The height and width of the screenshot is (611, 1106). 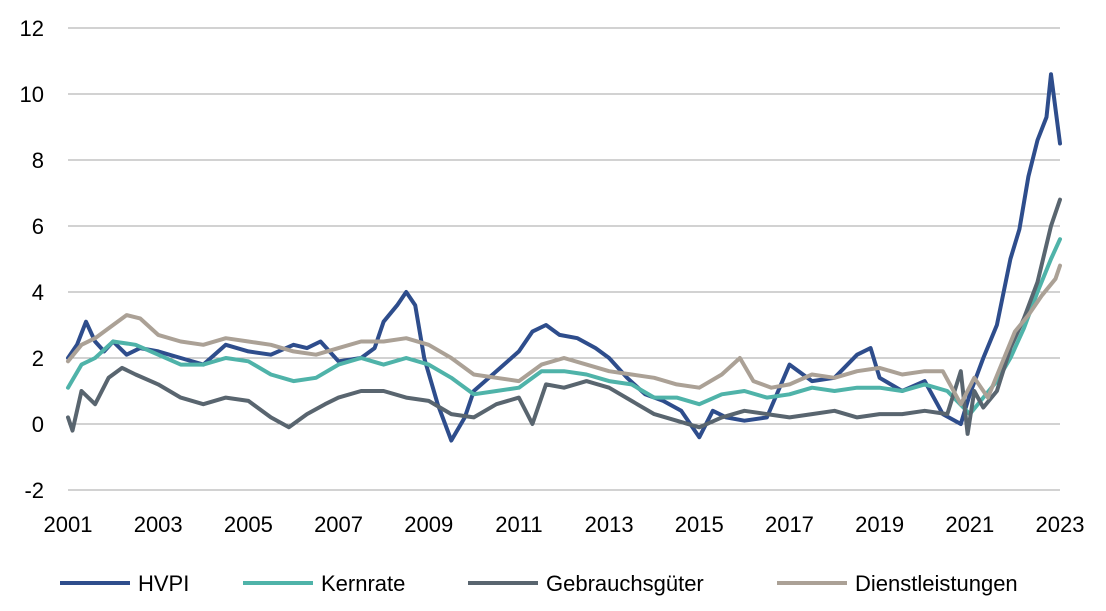 I want to click on x-tick-label: 2019, so click(x=879, y=524).